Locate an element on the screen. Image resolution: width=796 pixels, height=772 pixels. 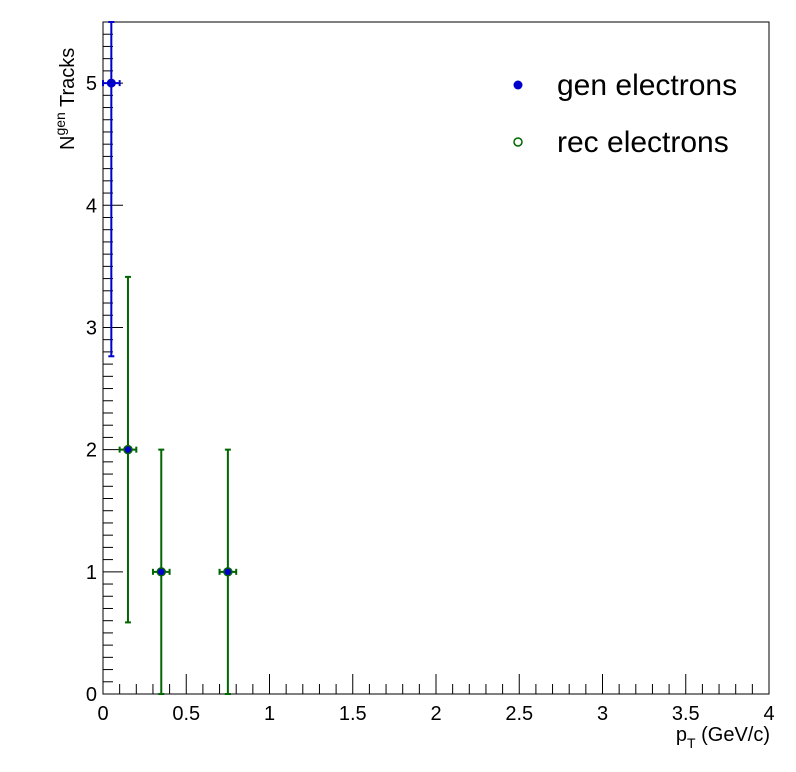
x-tick-label: 1.5 is located at coordinates (353, 714).